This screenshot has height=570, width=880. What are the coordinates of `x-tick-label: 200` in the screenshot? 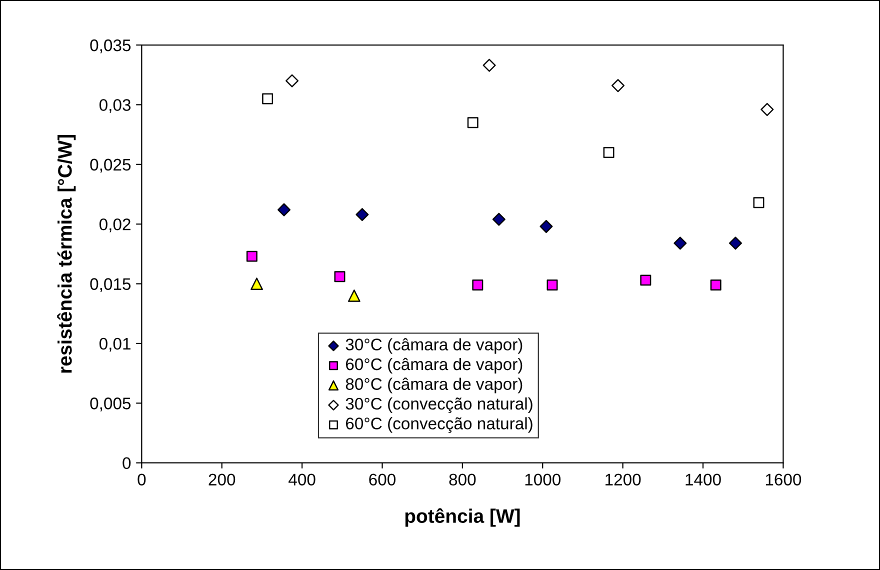 It's located at (222, 480).